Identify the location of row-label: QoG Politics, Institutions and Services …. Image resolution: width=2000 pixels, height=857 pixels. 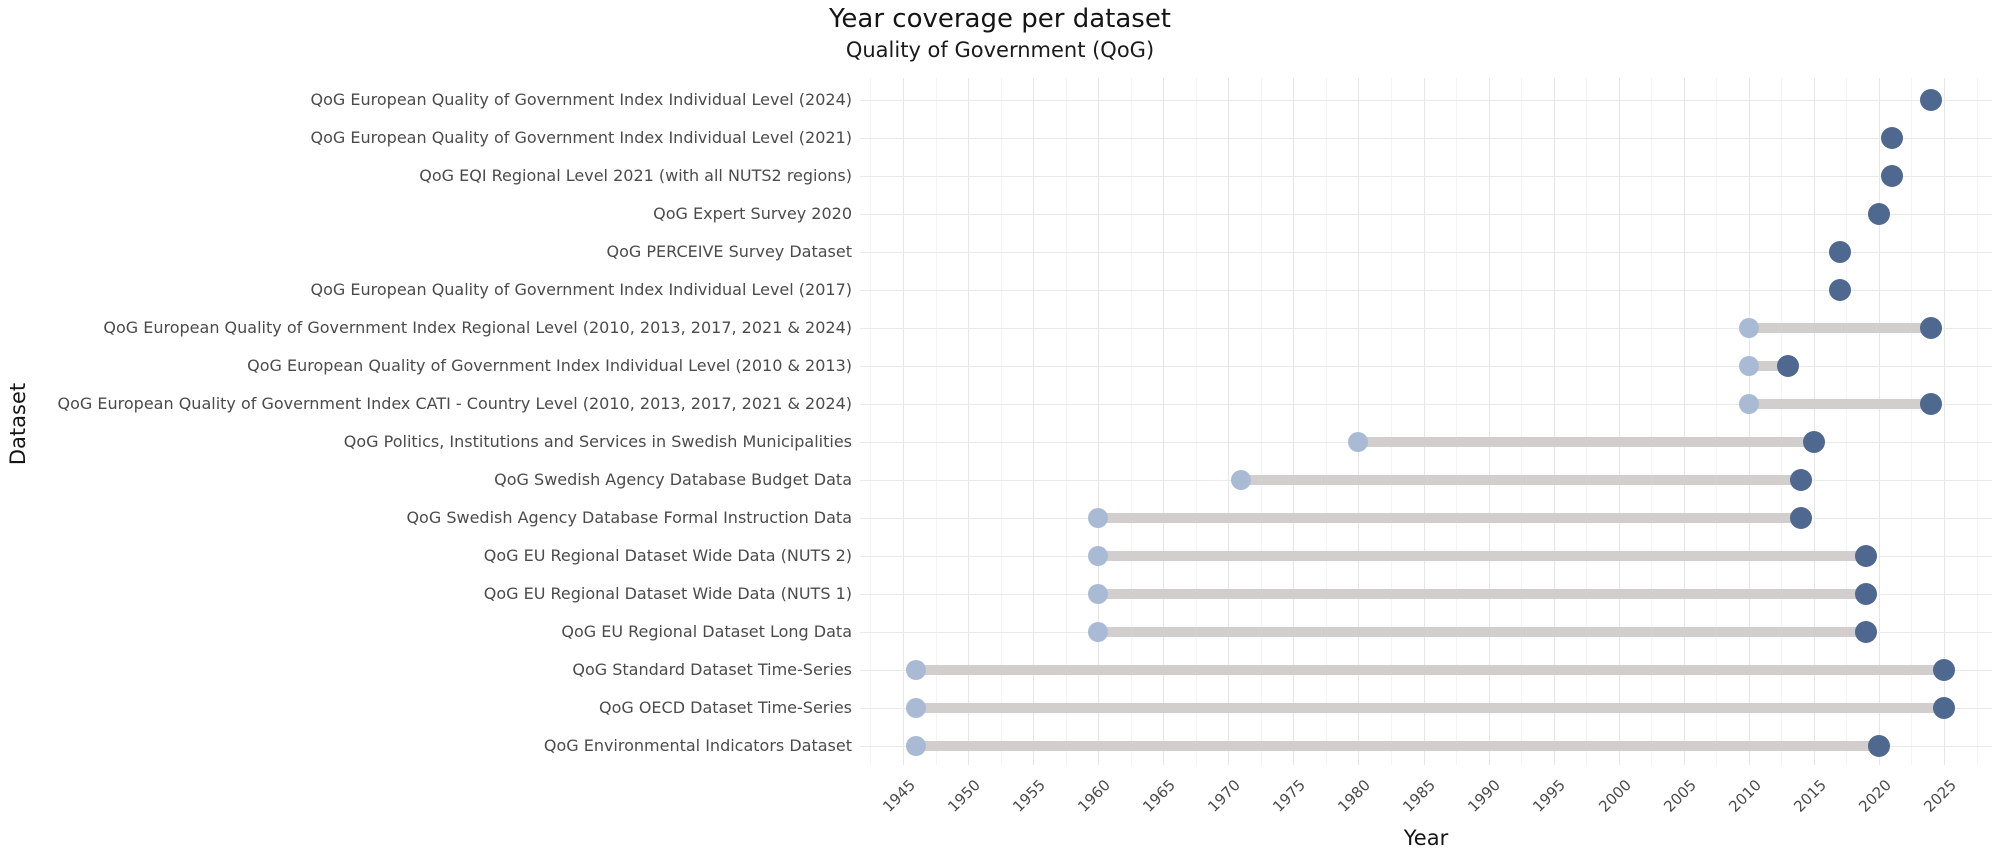
(597, 441).